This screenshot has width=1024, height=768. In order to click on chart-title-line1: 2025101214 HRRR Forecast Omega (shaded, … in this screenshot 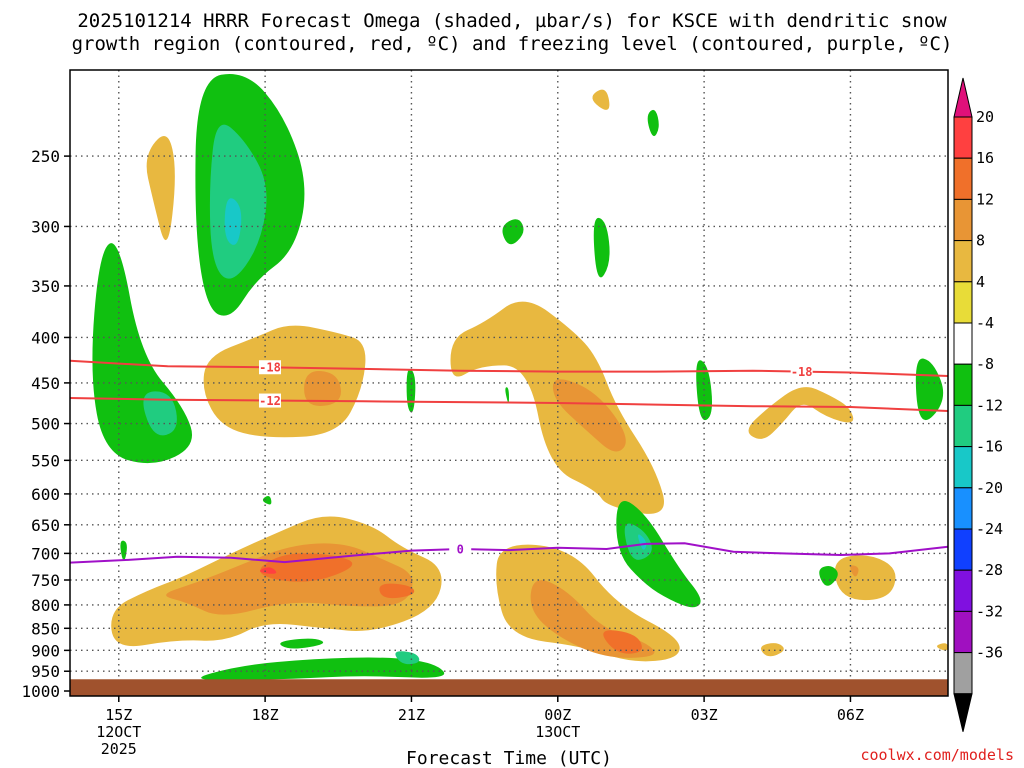, I will do `click(512, 21)`.